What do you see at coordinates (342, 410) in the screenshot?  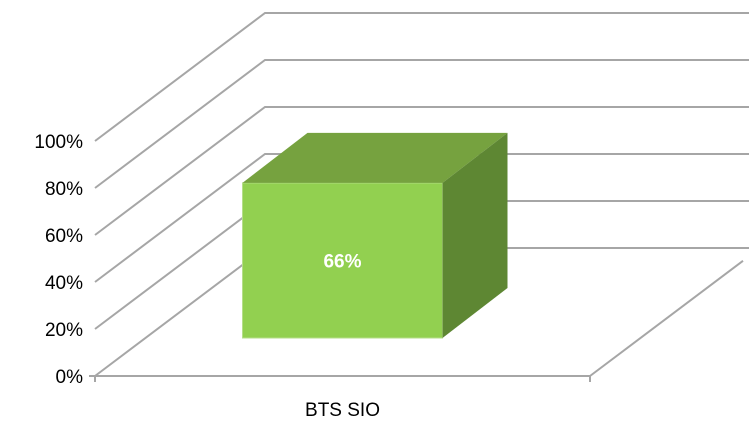 I see `x-tick-label-0: BTS SIO` at bounding box center [342, 410].